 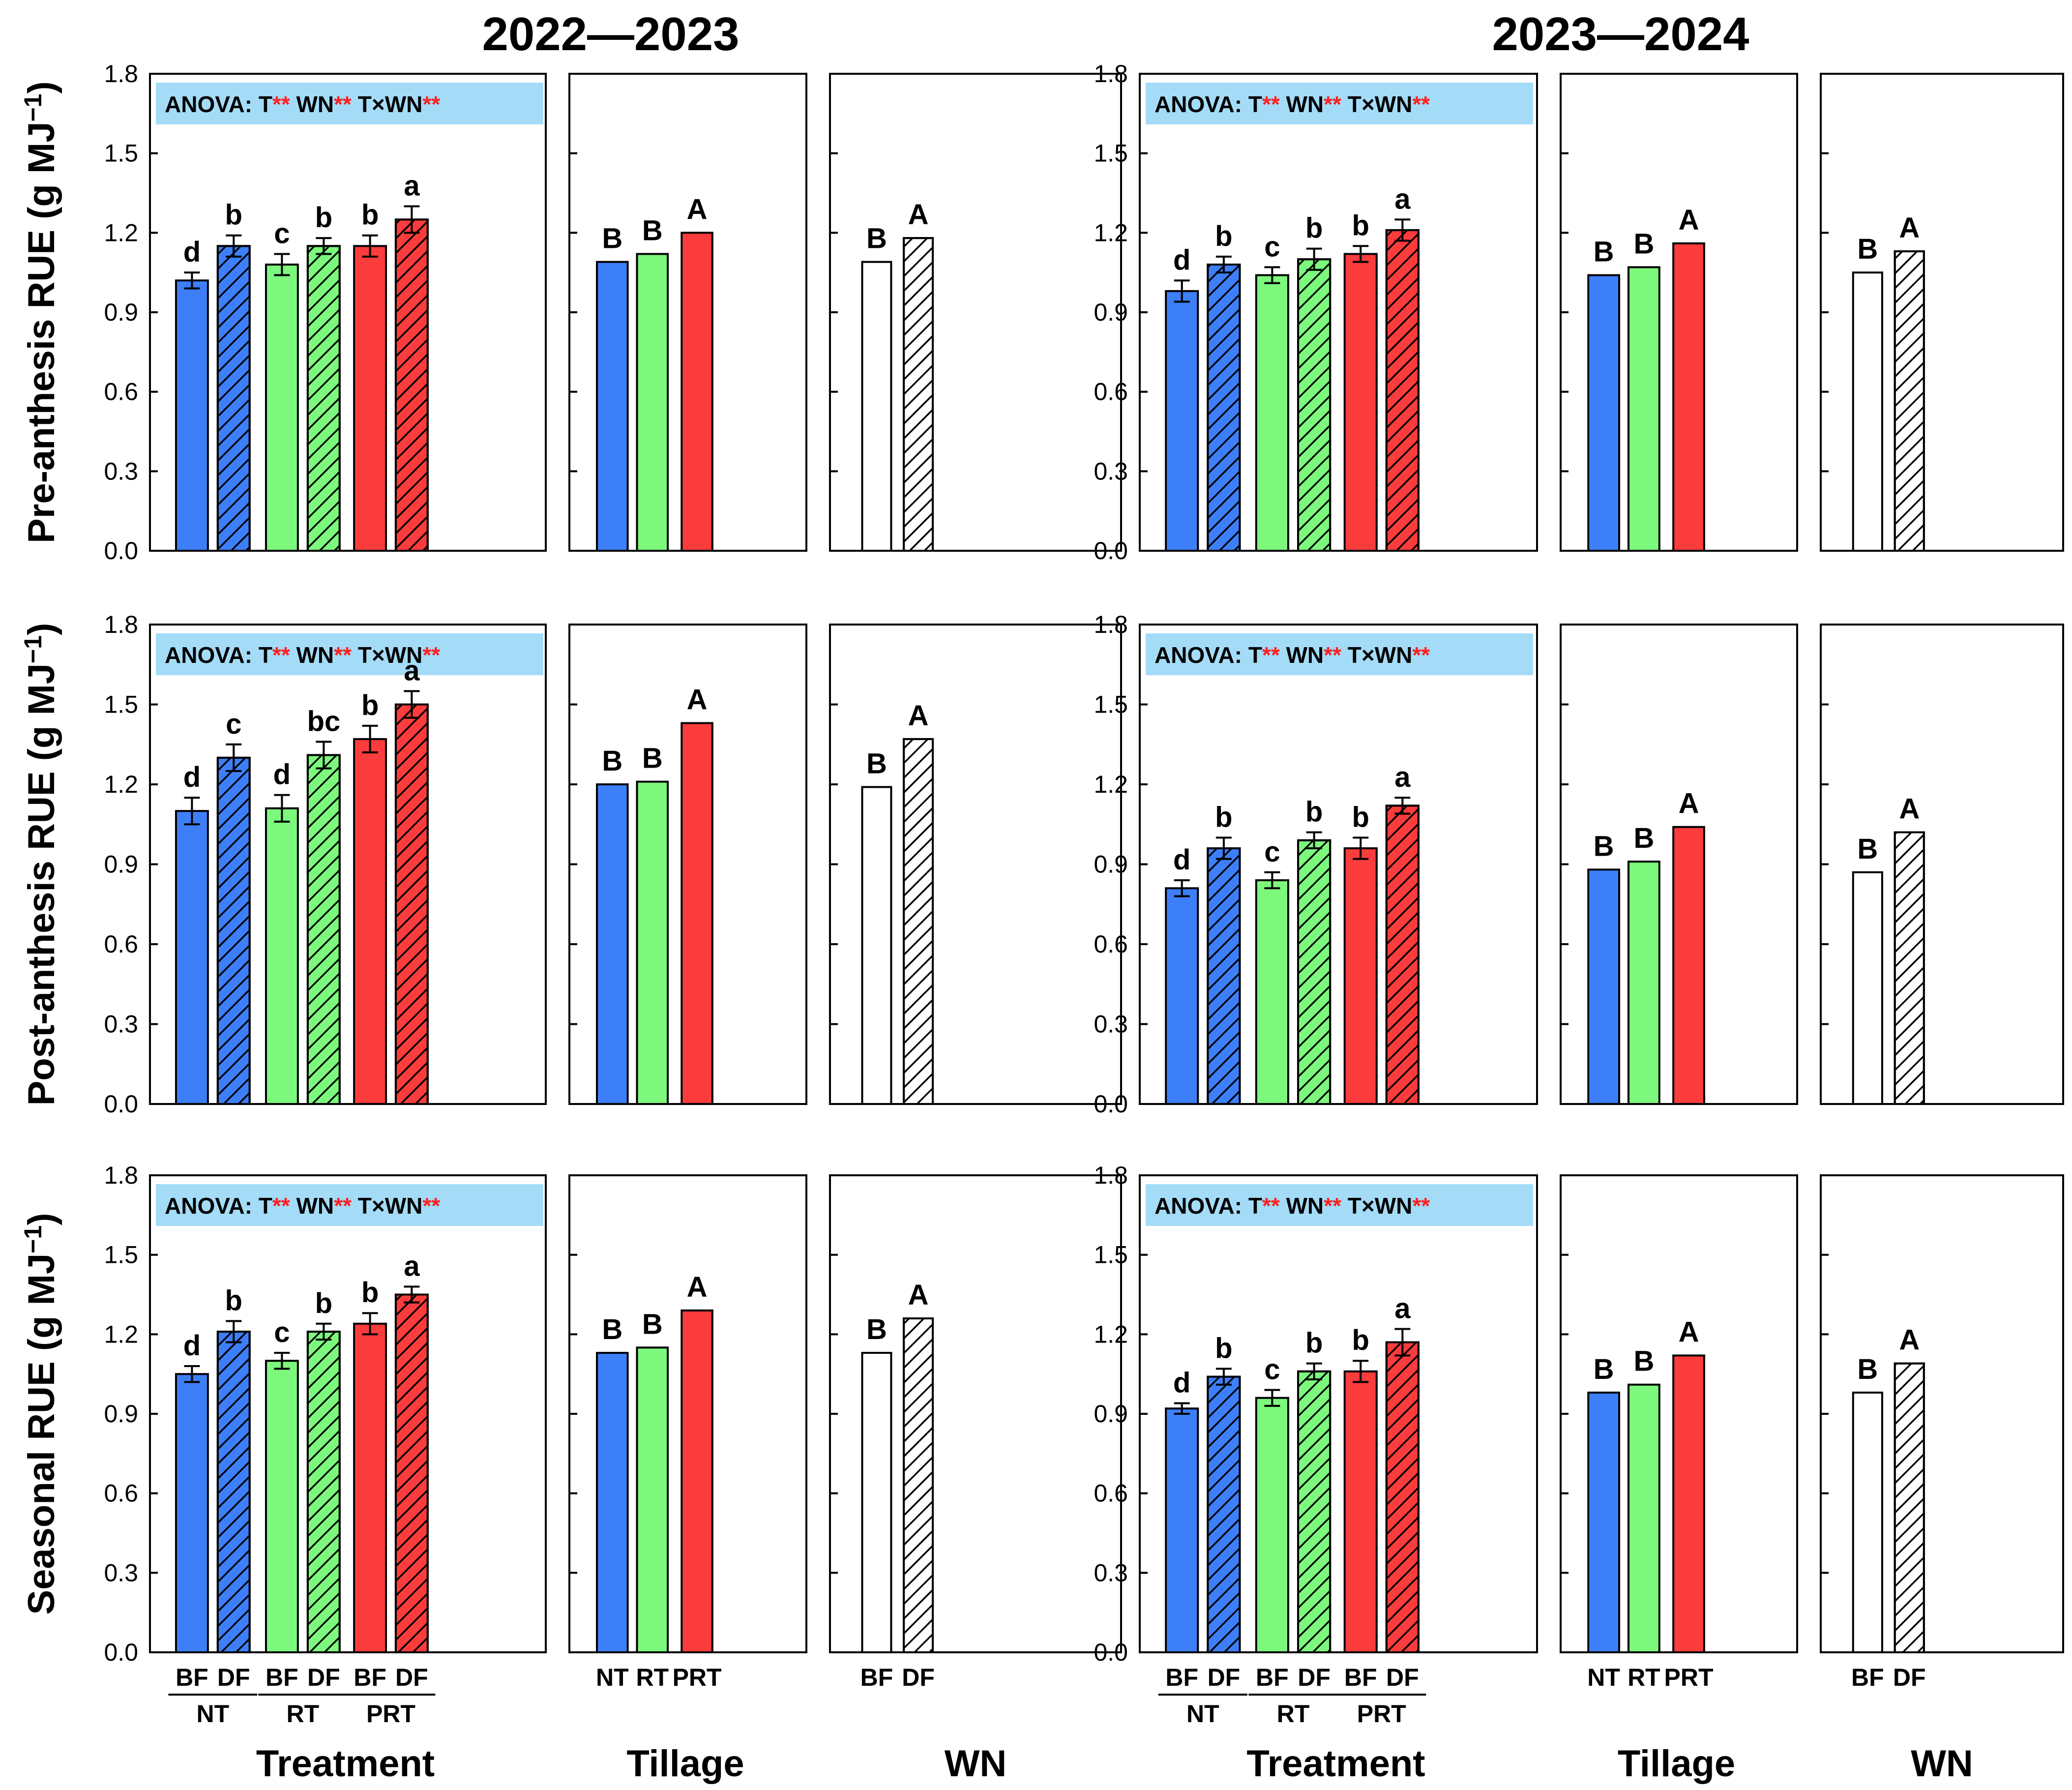 I want to click on treatment-letter: bc, so click(x=323, y=721).